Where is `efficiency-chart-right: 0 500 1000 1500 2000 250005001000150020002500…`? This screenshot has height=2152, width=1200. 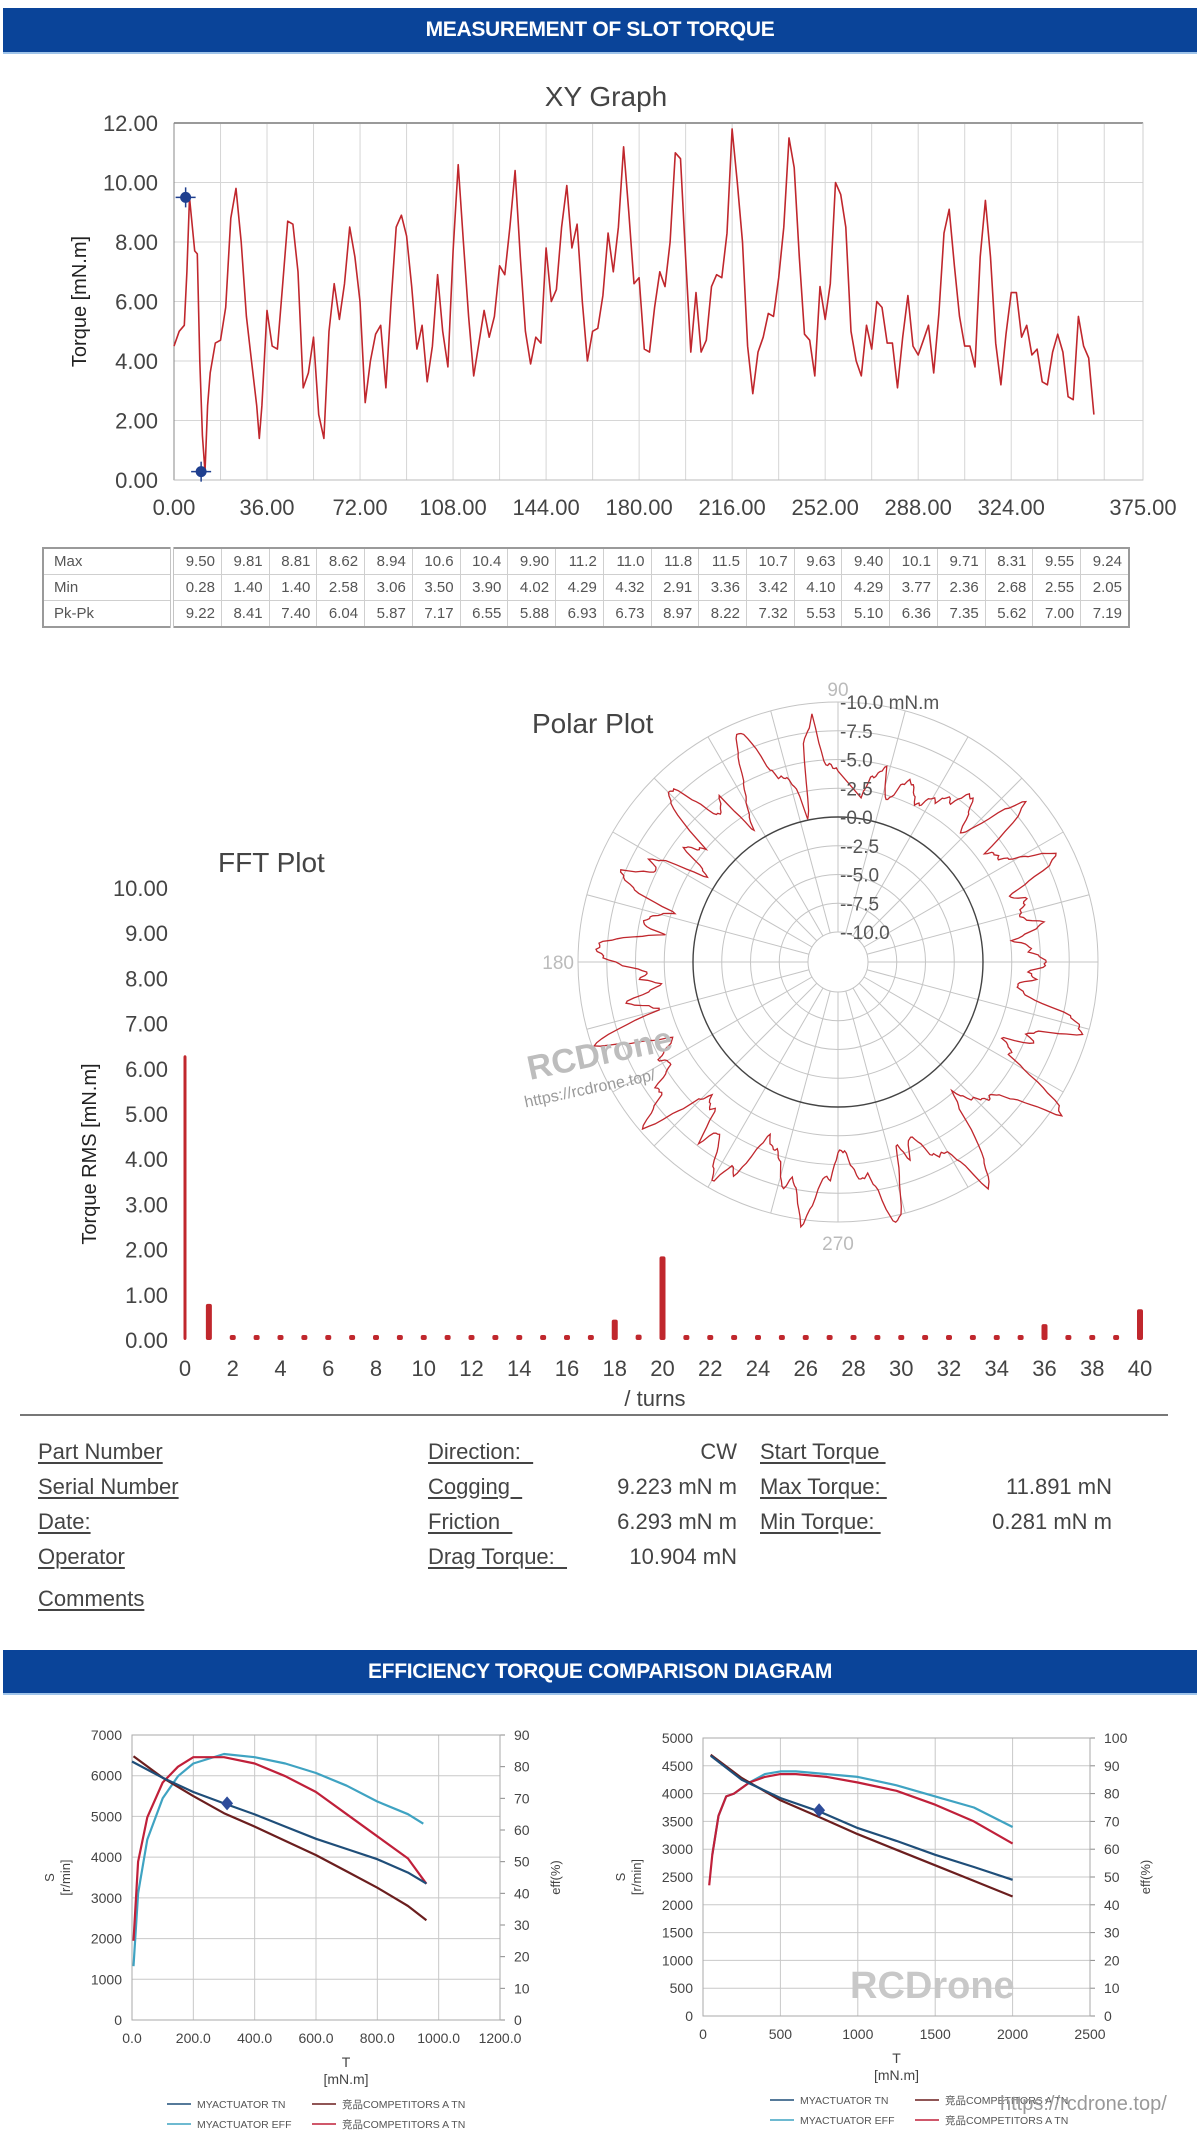
efficiency-chart-right: 0 500 1000 1500 2000 250005001000150020002500… is located at coordinates (890, 1928).